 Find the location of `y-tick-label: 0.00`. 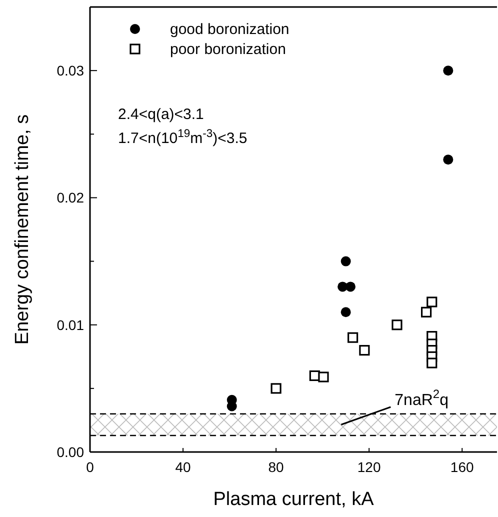

y-tick-label: 0.00 is located at coordinates (70, 452).